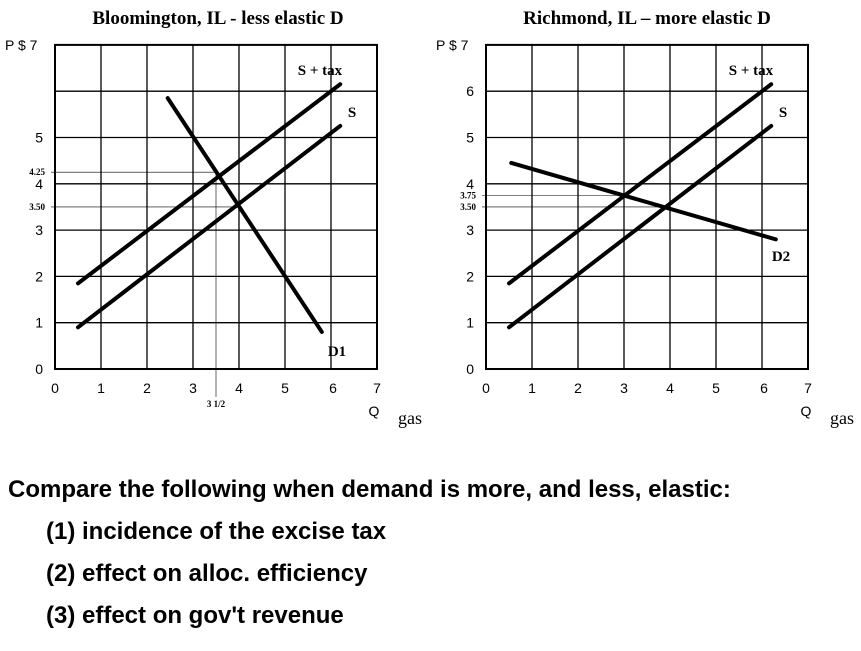  I want to click on question-item-3: (3) effect on gov't revenue, so click(195, 615).